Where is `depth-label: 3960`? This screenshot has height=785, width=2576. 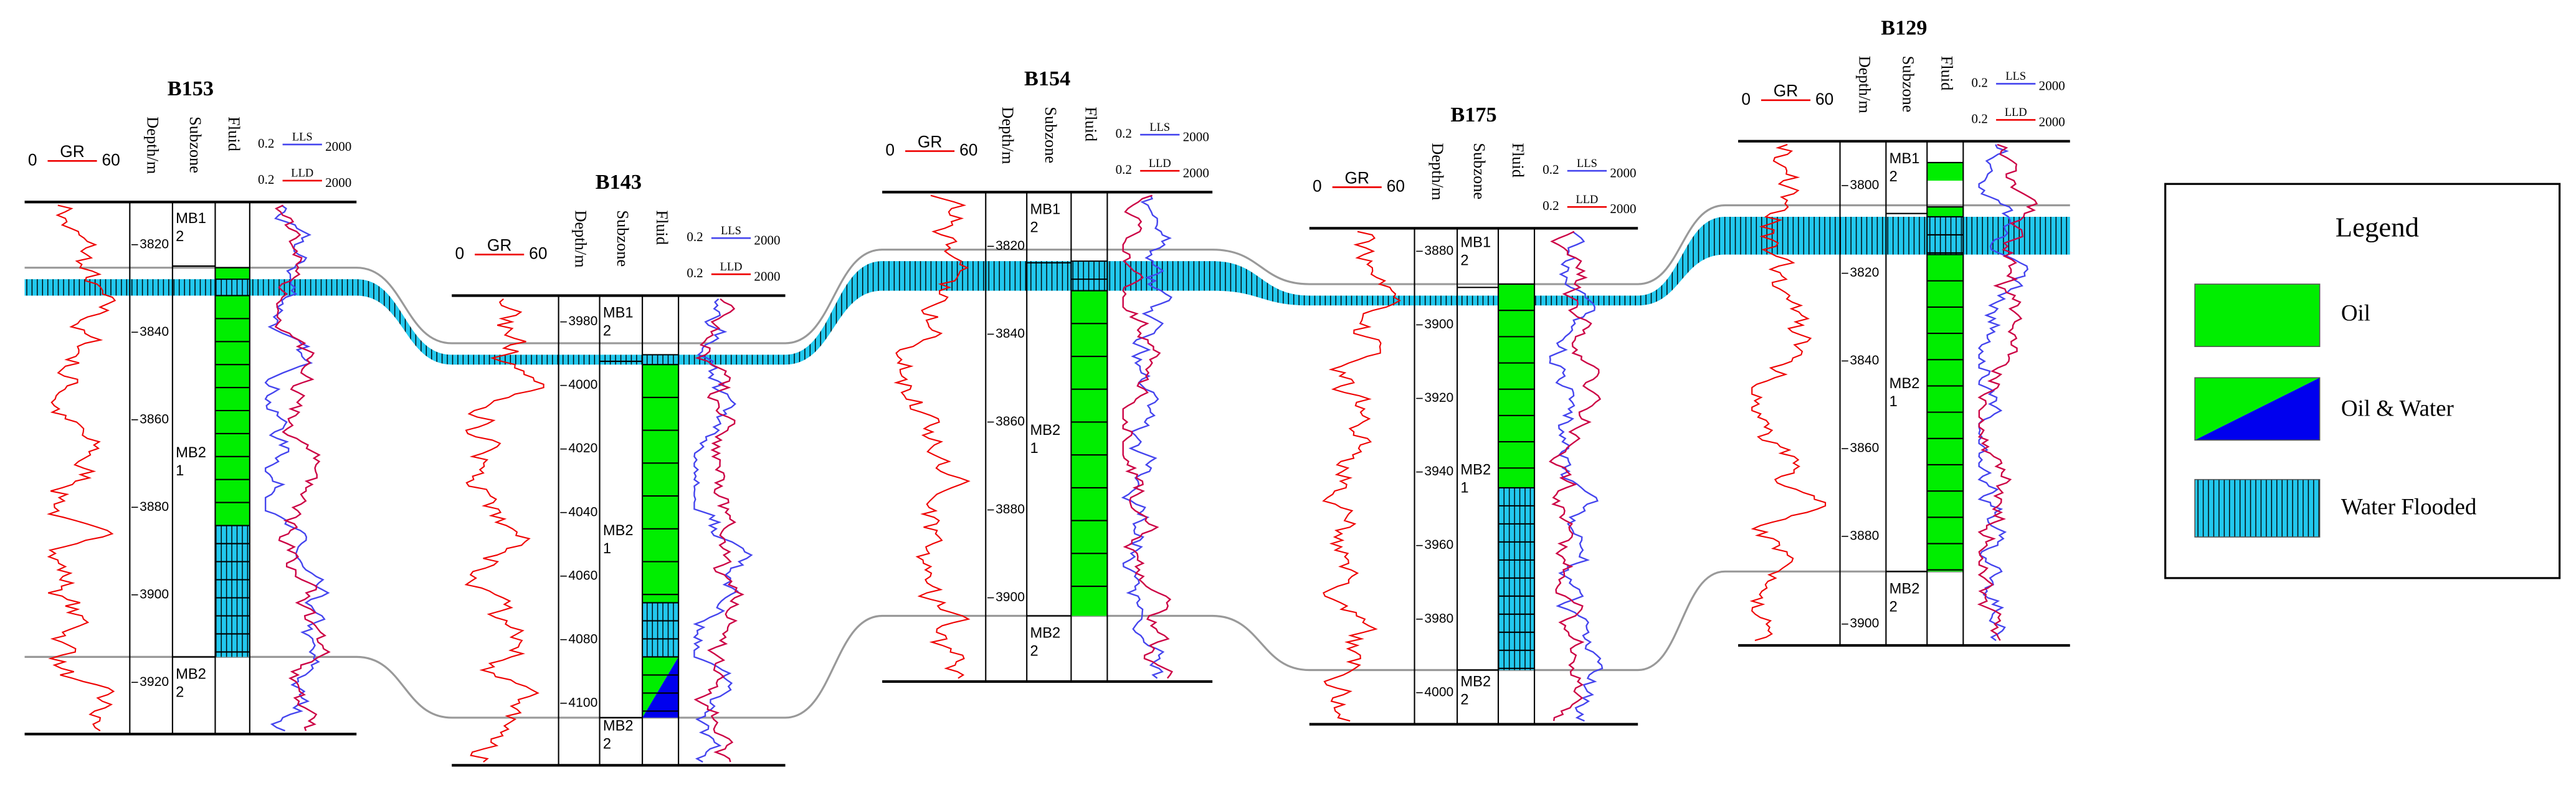
depth-label: 3960 is located at coordinates (1438, 545).